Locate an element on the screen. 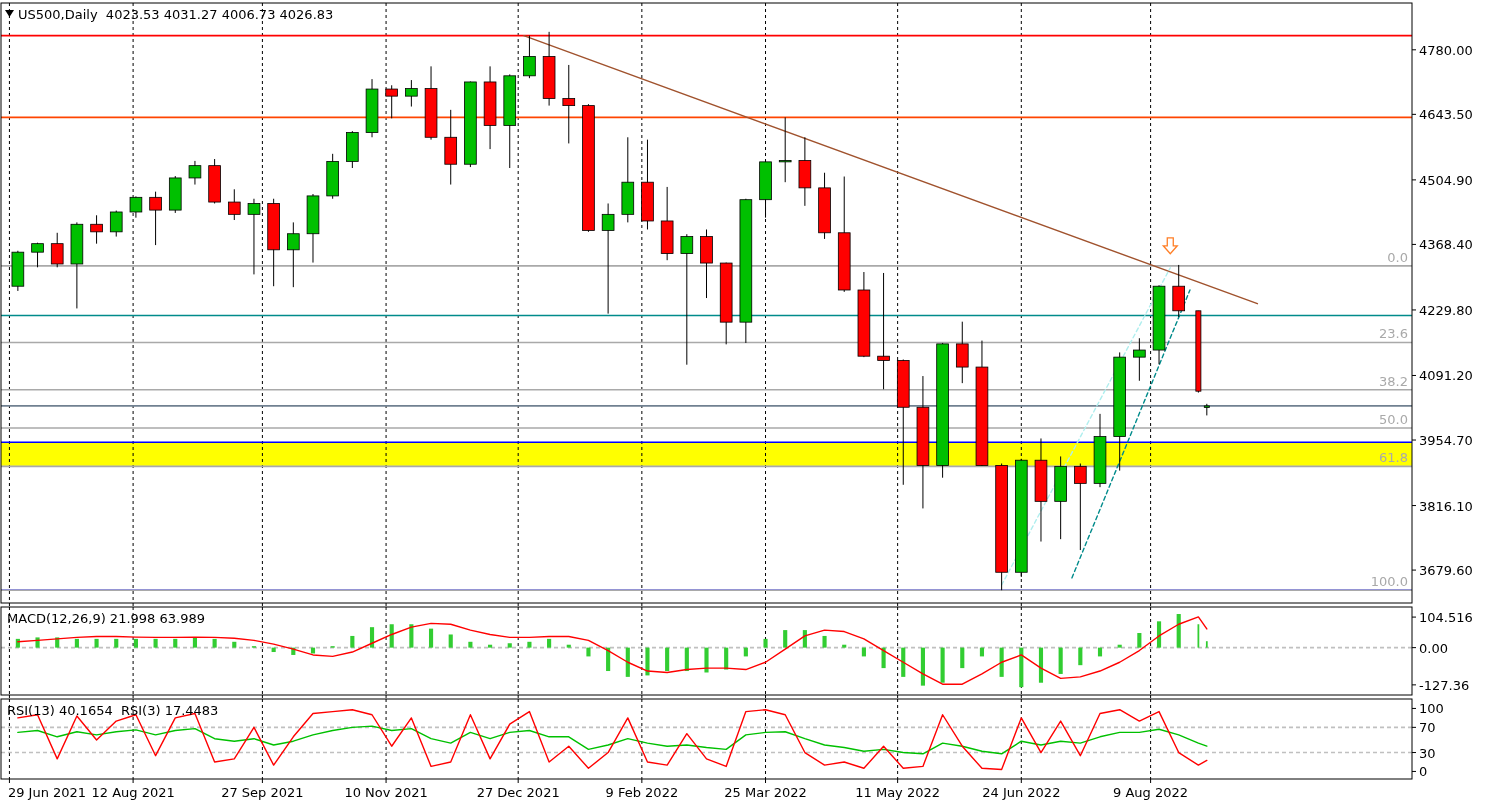 The height and width of the screenshot is (807, 1498). chart-title: RSI(13) 40.1654 RSI(3) 17.4483 is located at coordinates (113, 710).